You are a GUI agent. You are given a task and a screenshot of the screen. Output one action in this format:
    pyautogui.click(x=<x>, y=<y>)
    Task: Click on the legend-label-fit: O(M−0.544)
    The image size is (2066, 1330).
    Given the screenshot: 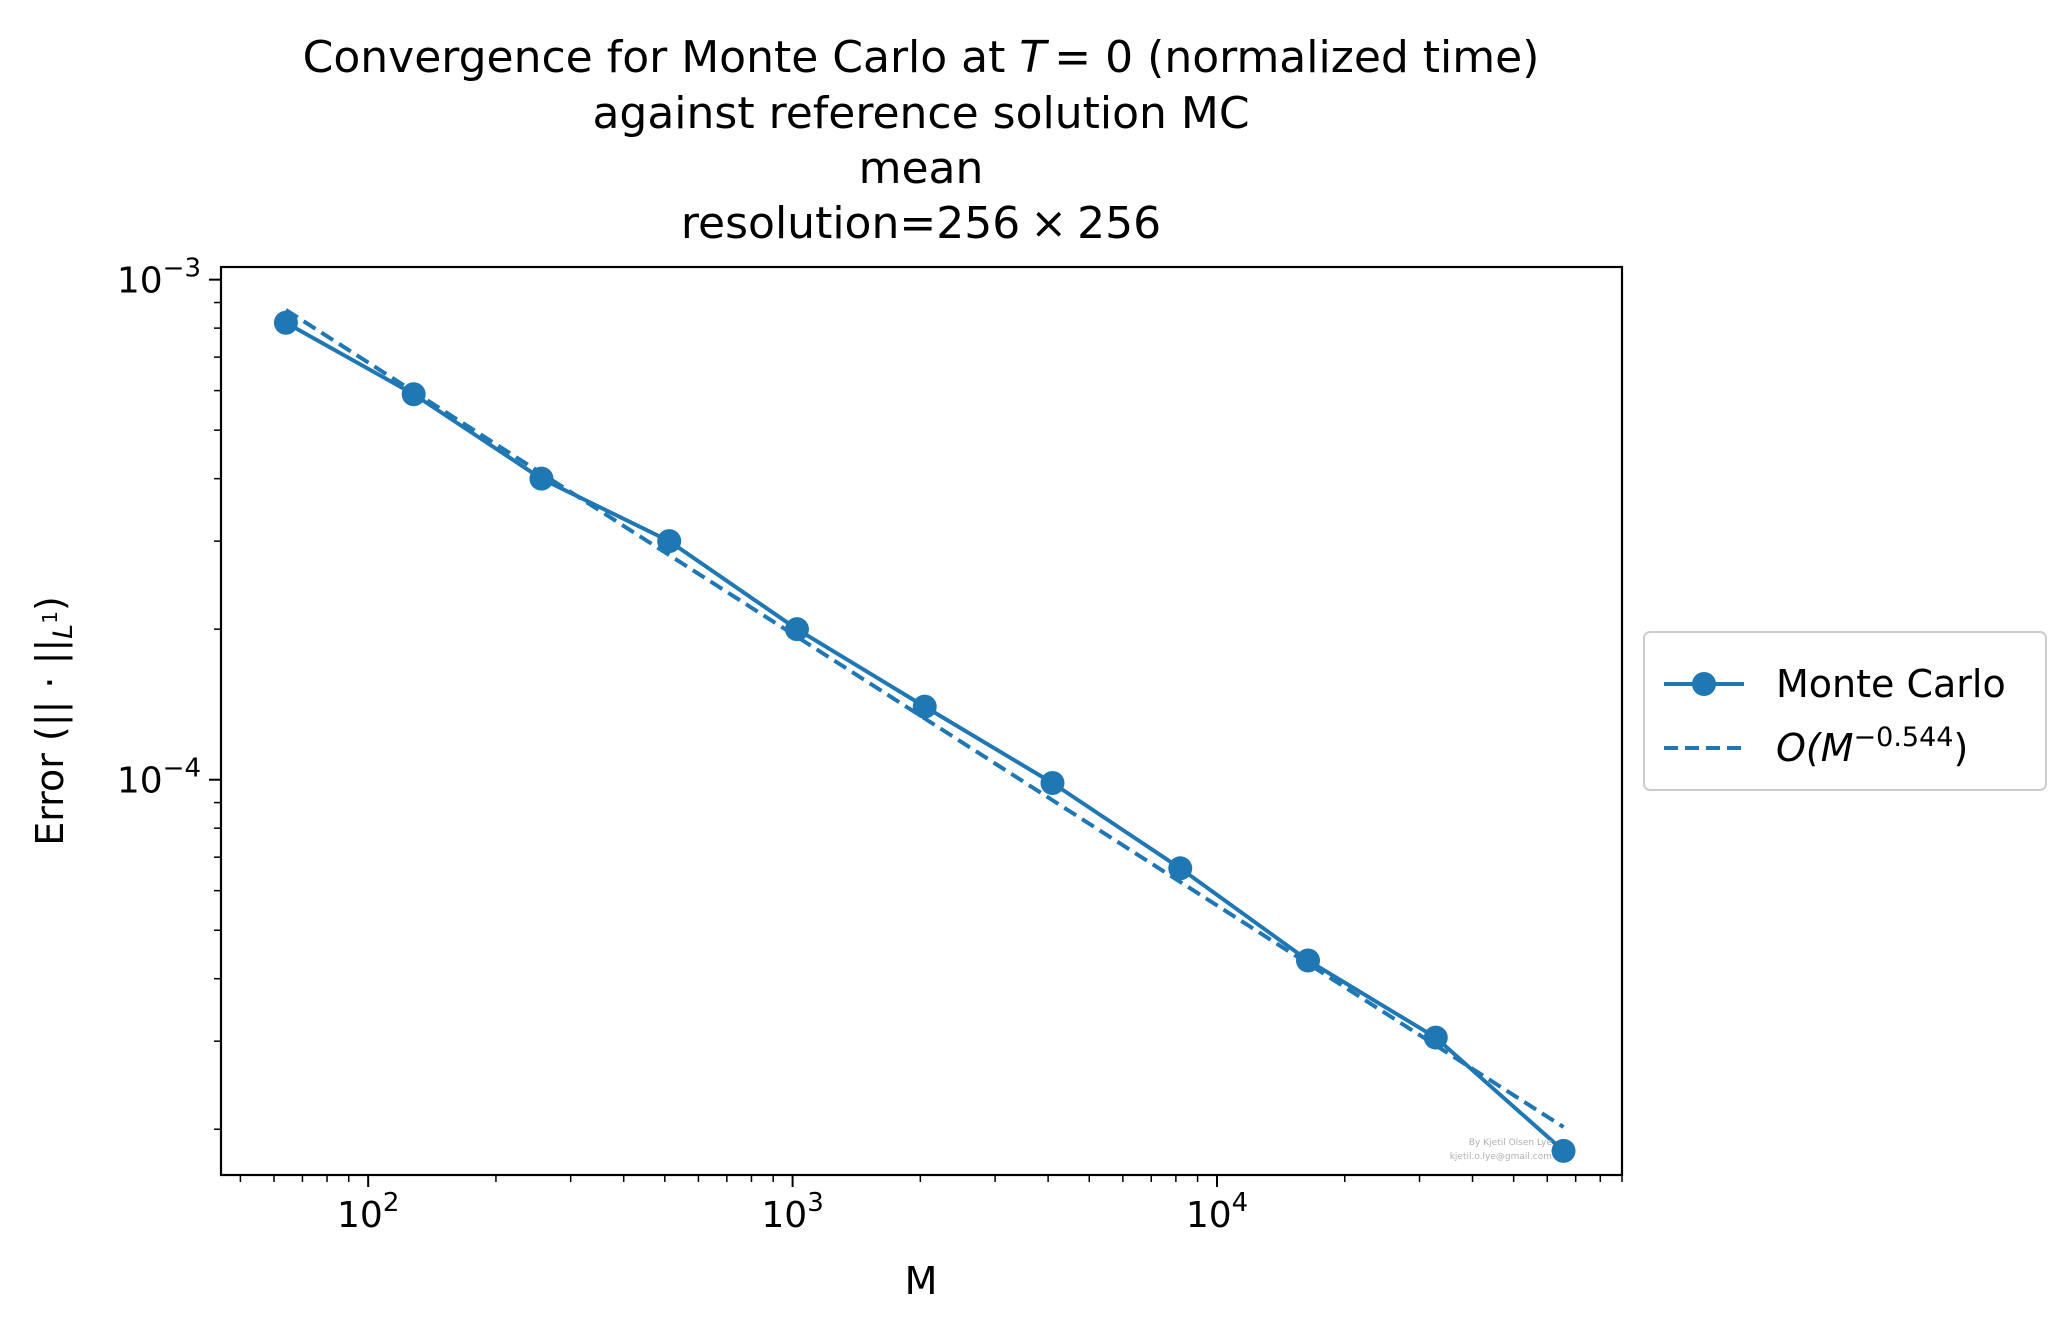 What is the action you would take?
    pyautogui.click(x=1872, y=746)
    